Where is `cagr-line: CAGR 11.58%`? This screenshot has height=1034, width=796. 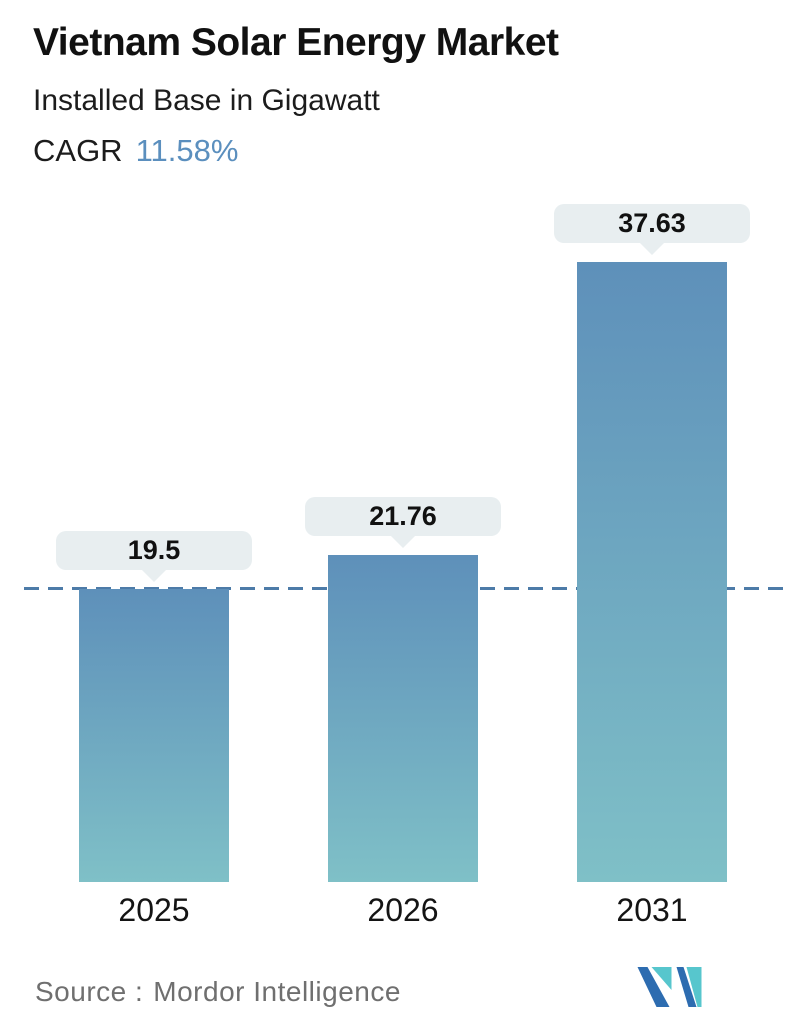
cagr-line: CAGR 11.58% is located at coordinates (296, 150).